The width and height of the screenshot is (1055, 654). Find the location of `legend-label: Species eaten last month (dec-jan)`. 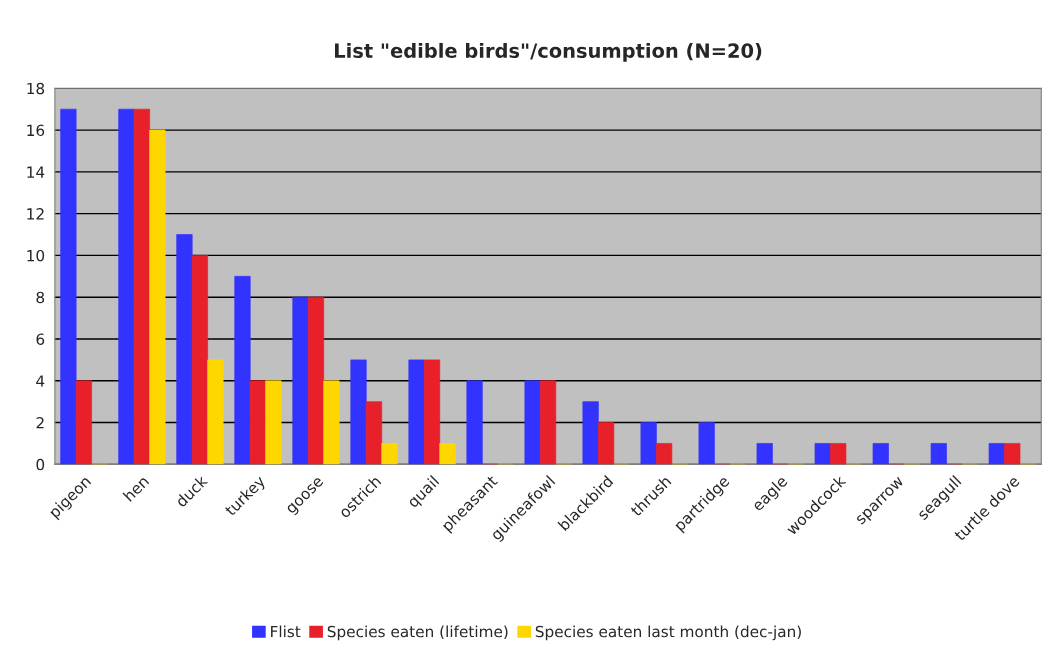

legend-label: Species eaten last month (dec-jan) is located at coordinates (668, 633).